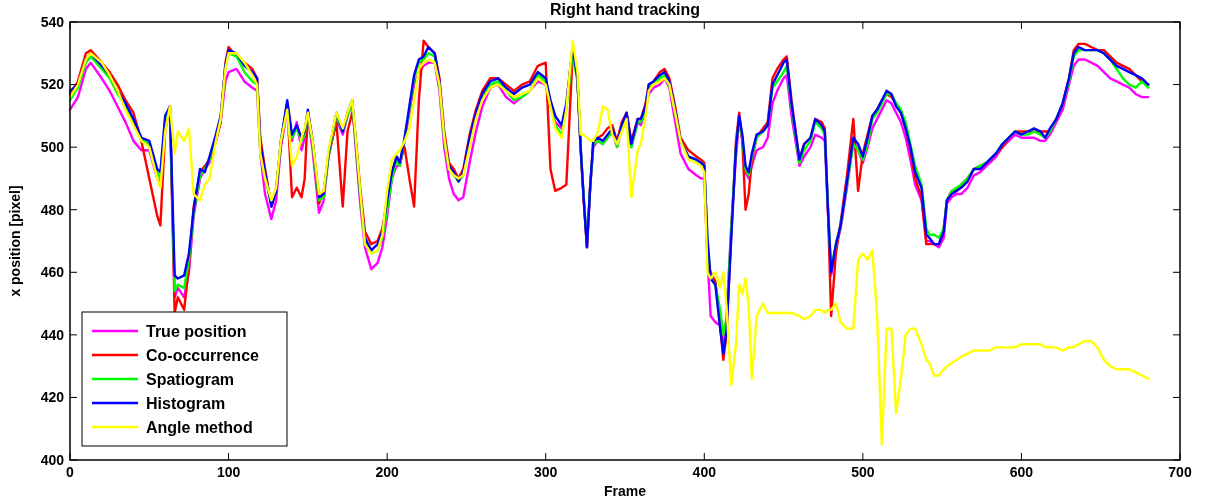 The width and height of the screenshot is (1224, 504). I want to click on y-tick-label: 480, so click(52, 209).